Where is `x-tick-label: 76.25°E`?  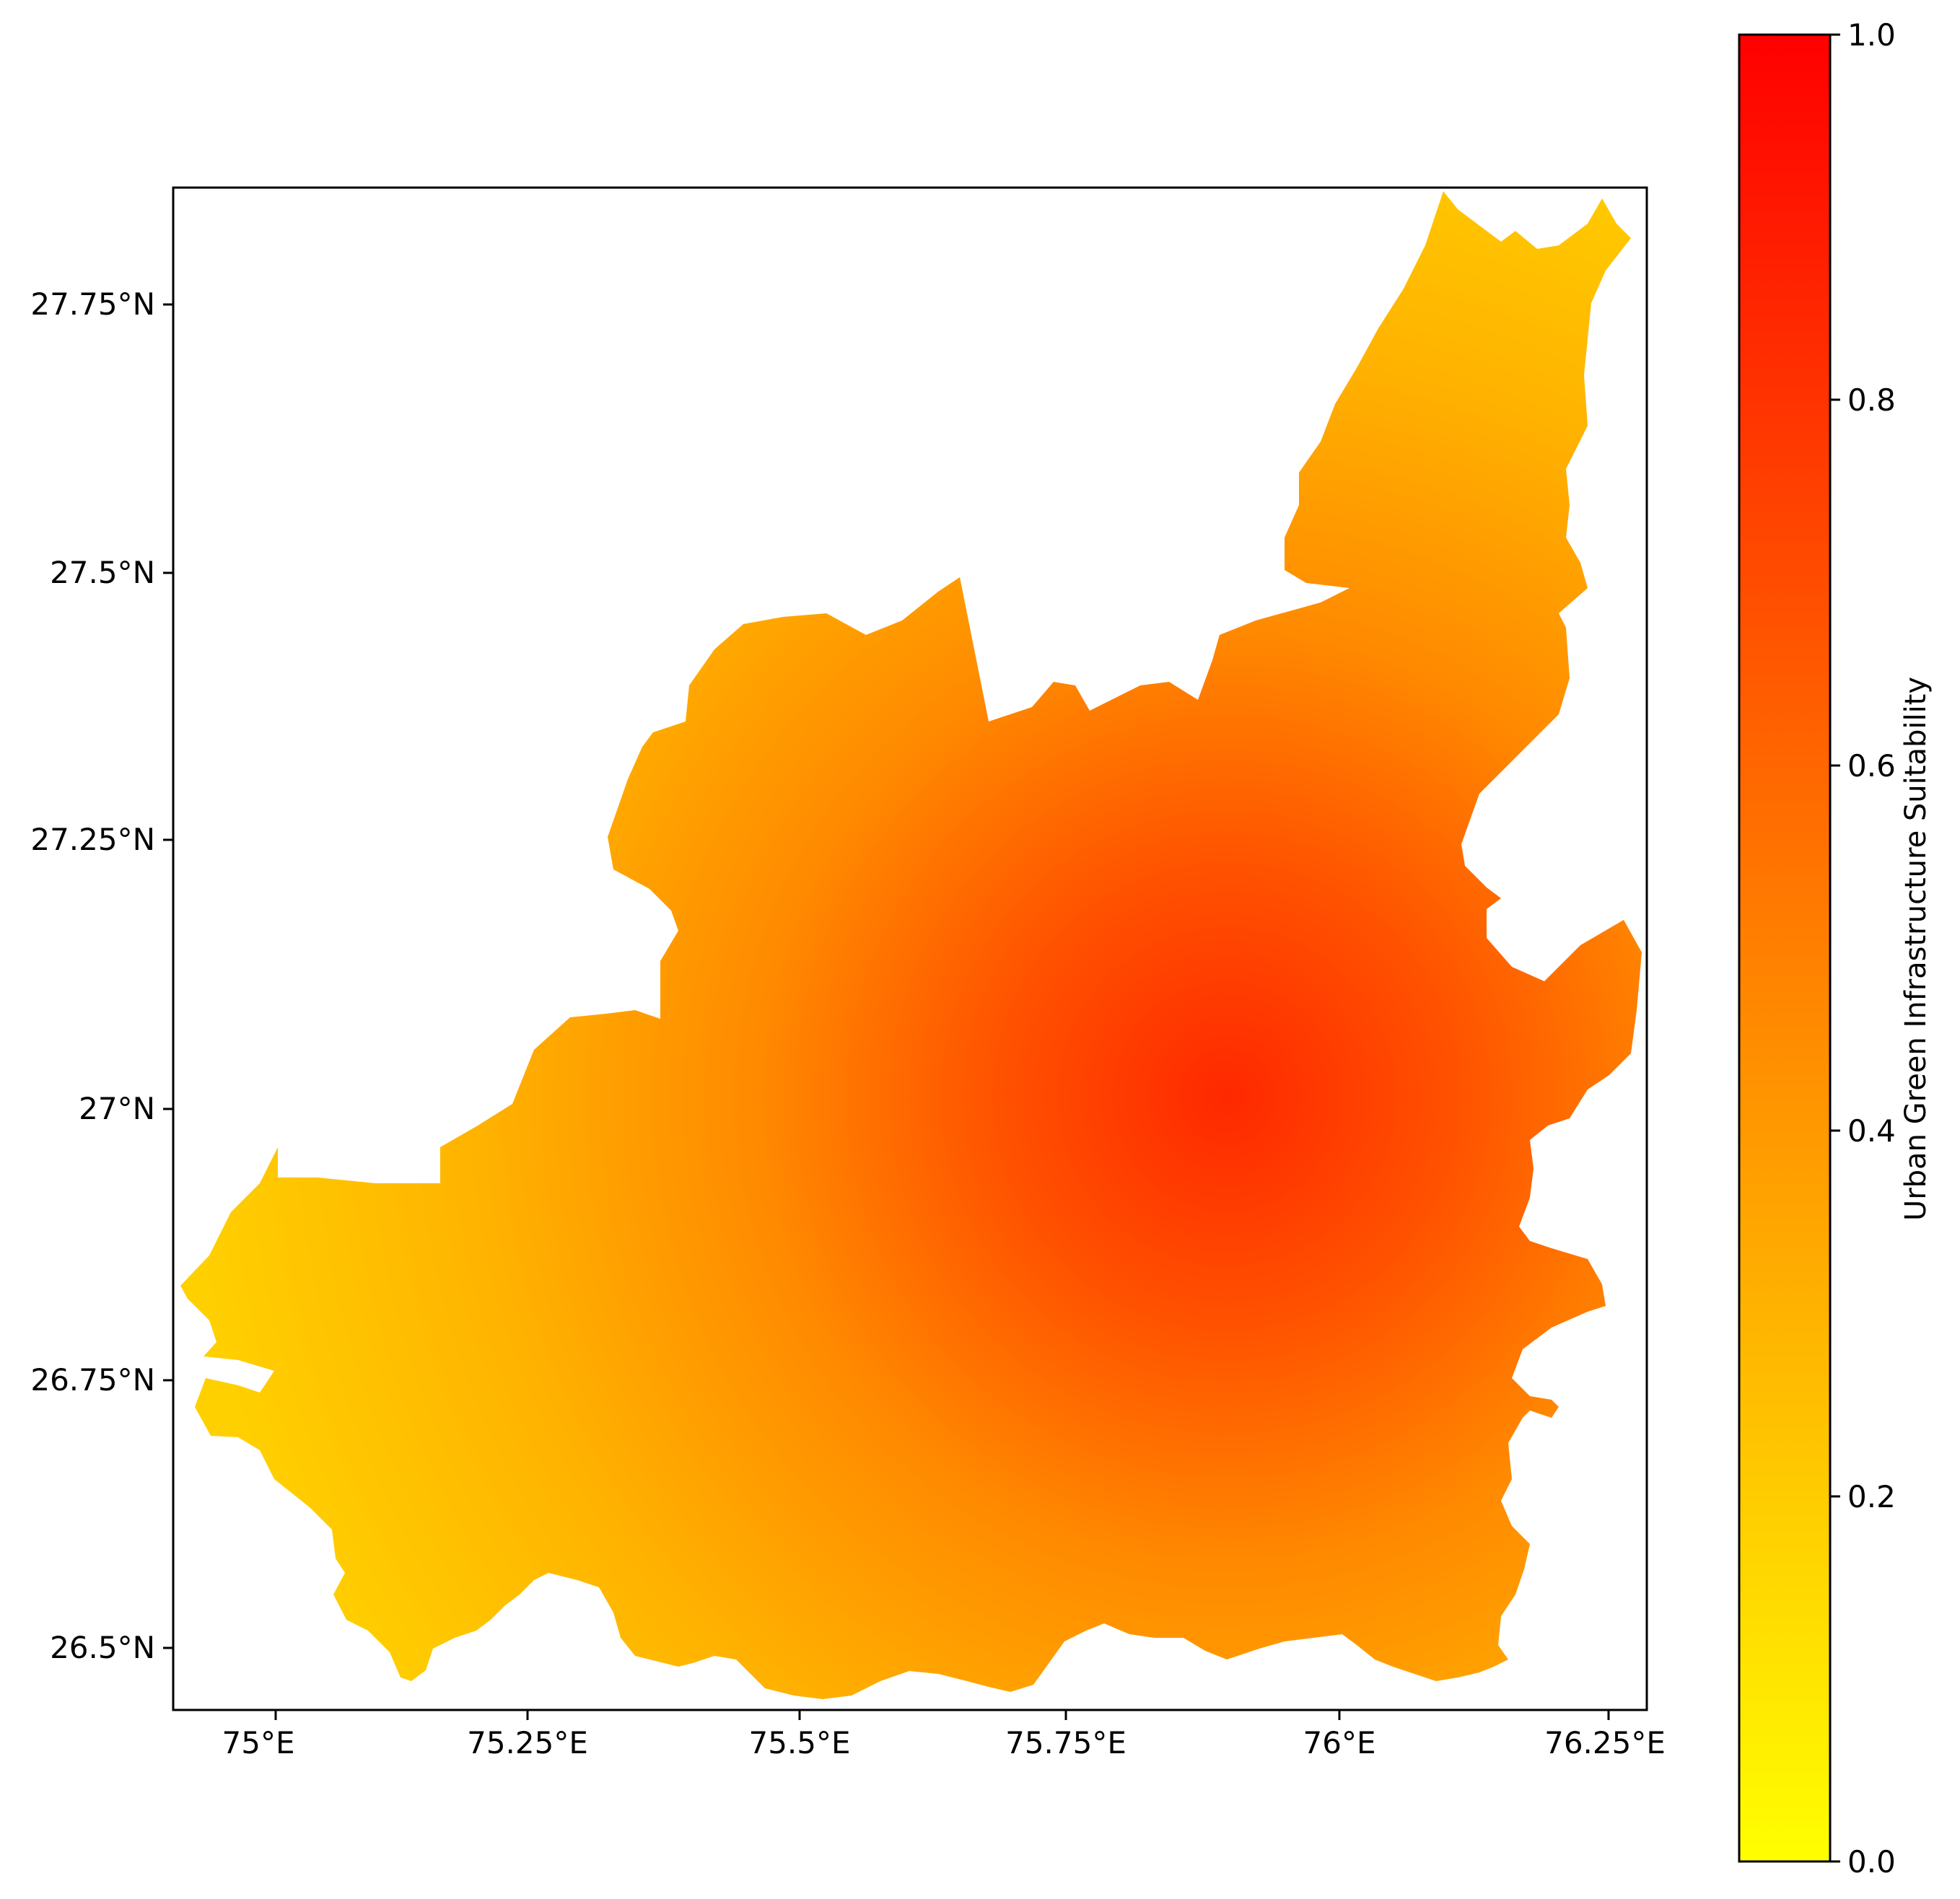 x-tick-label: 76.25°E is located at coordinates (1605, 1743).